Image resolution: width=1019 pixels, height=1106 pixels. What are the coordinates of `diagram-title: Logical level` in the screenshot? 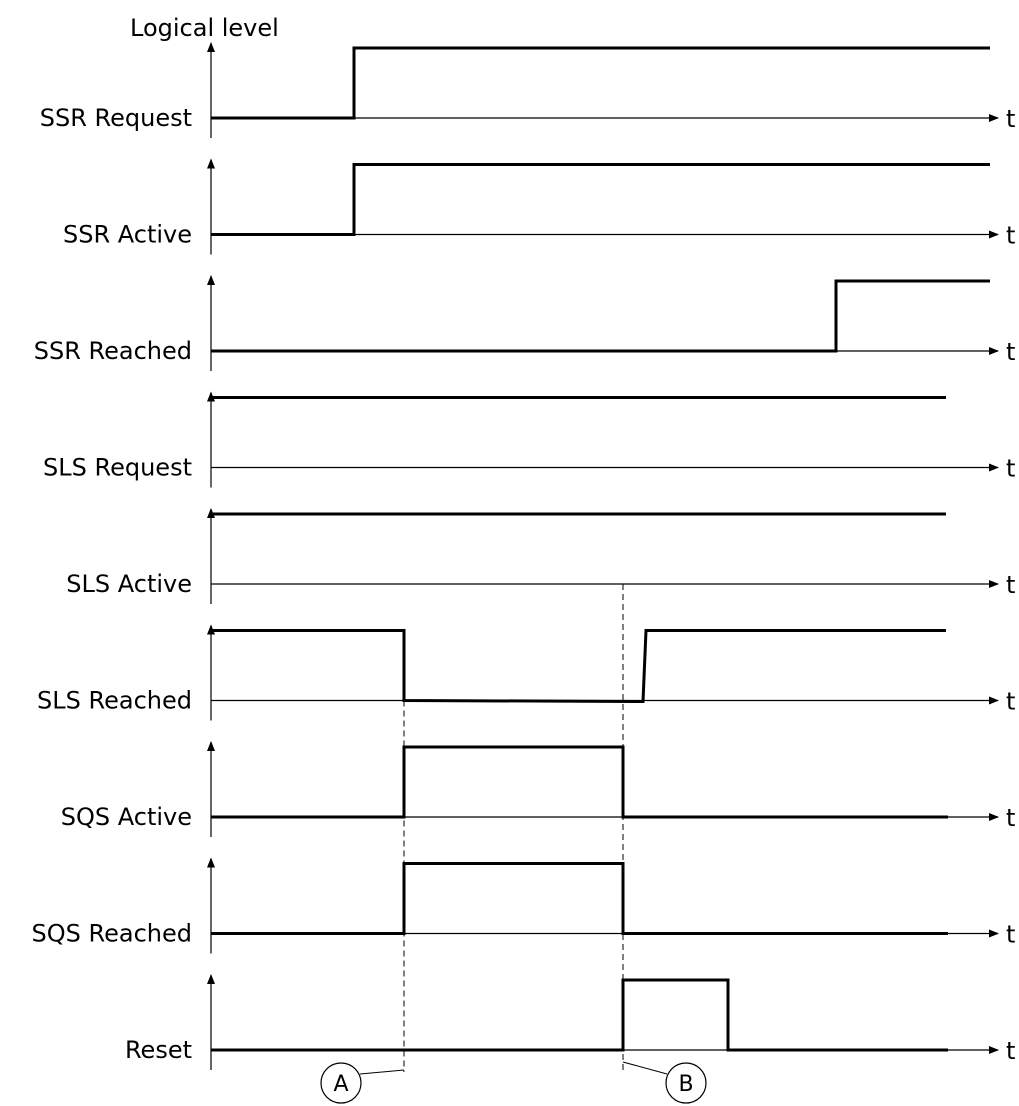 It's located at (204, 28).